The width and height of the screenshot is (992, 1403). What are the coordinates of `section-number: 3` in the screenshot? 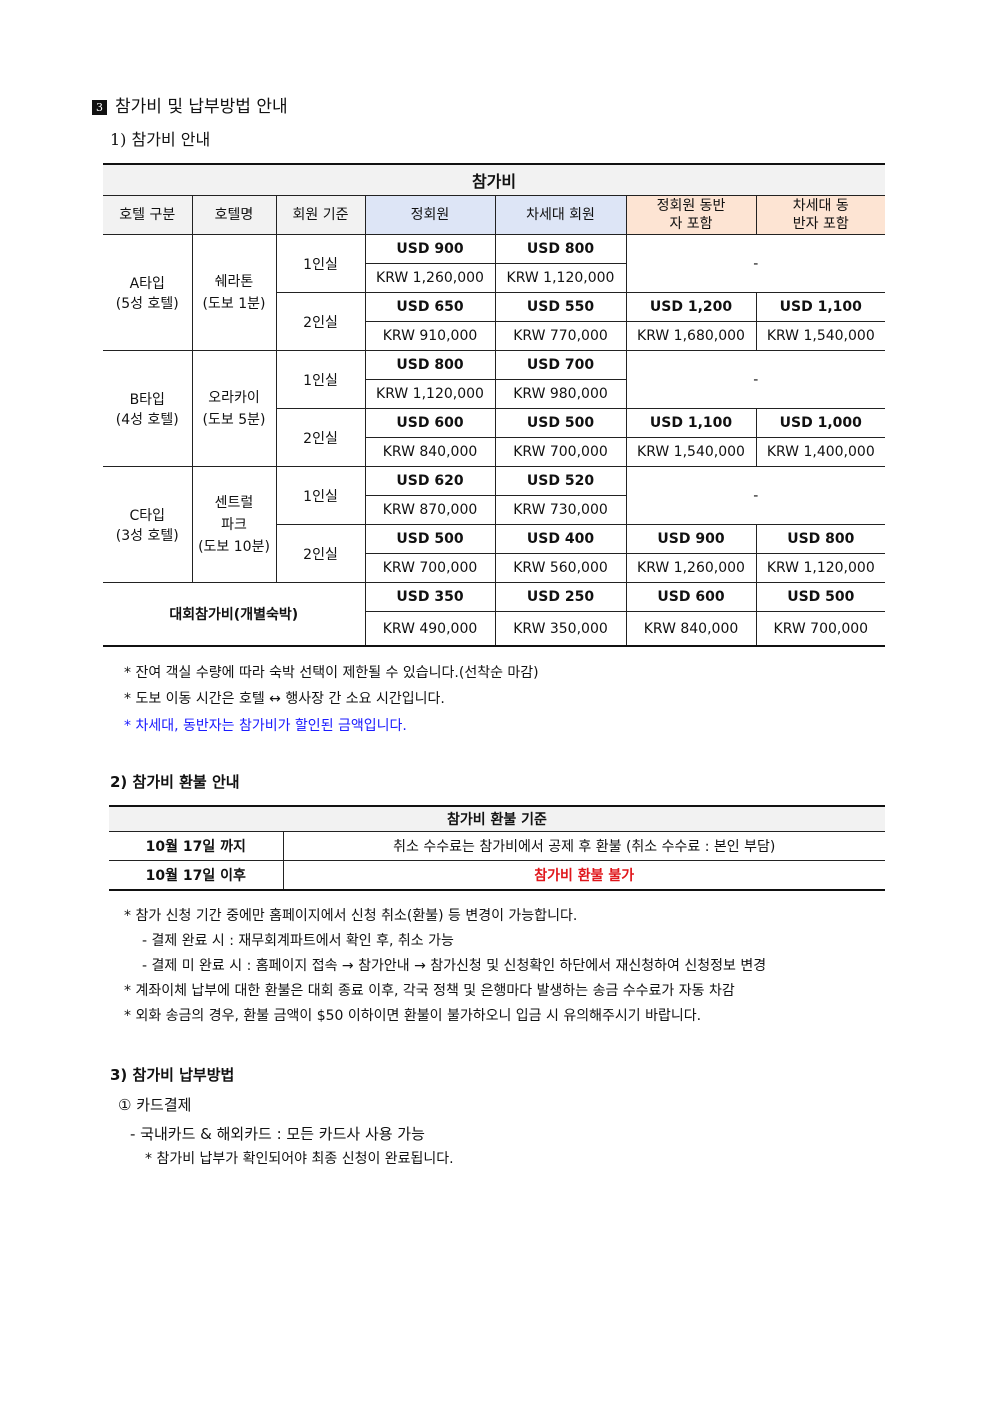 It's located at (99, 107).